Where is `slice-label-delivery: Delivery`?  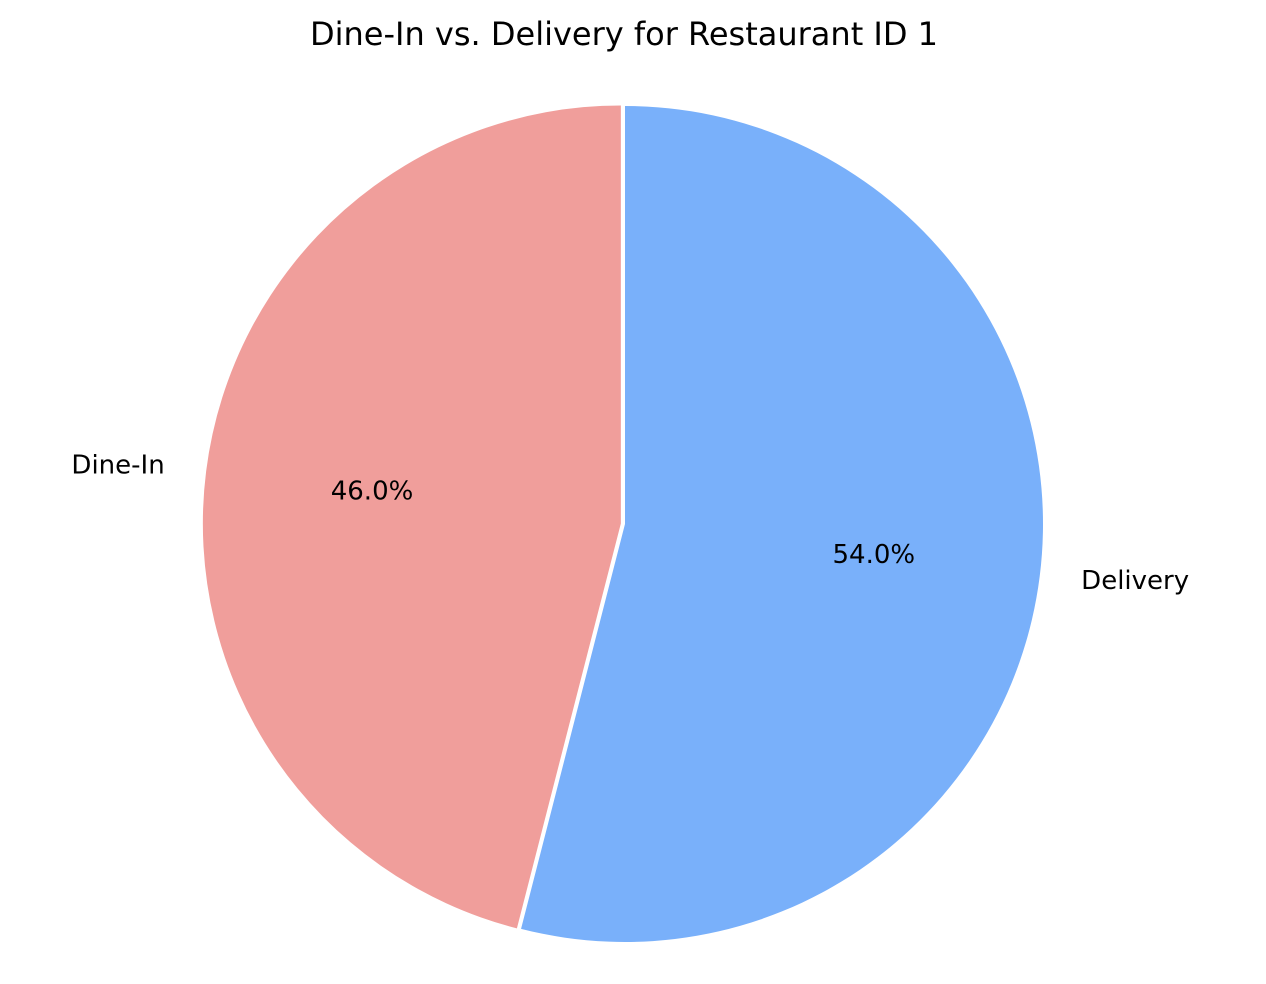
slice-label-delivery: Delivery is located at coordinates (1135, 581).